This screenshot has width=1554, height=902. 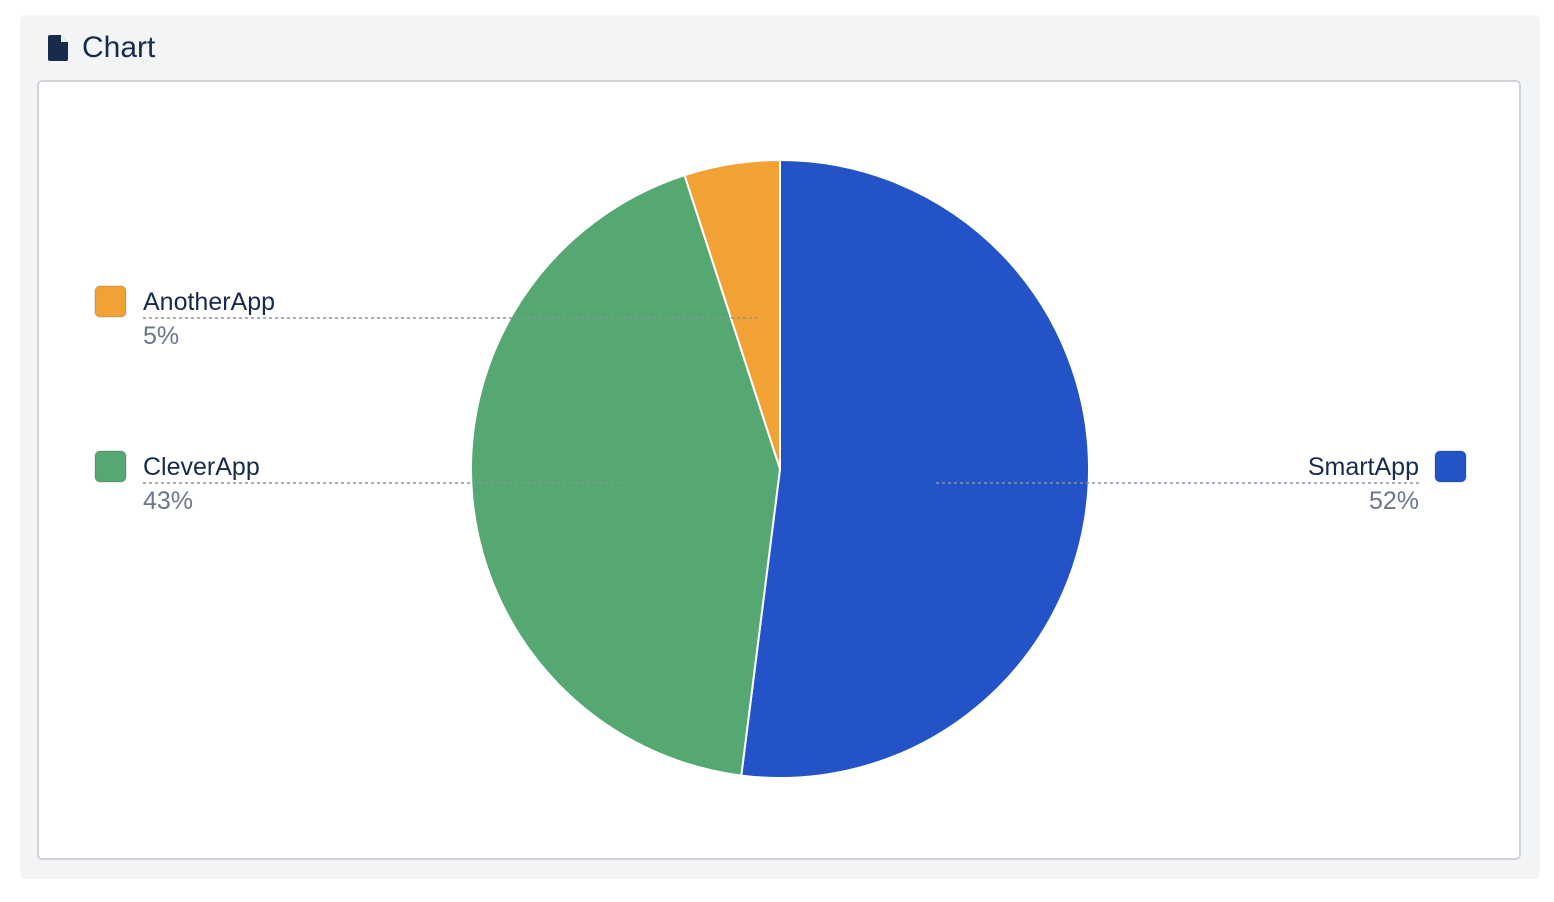 I want to click on panel-title: Chart, so click(x=119, y=47).